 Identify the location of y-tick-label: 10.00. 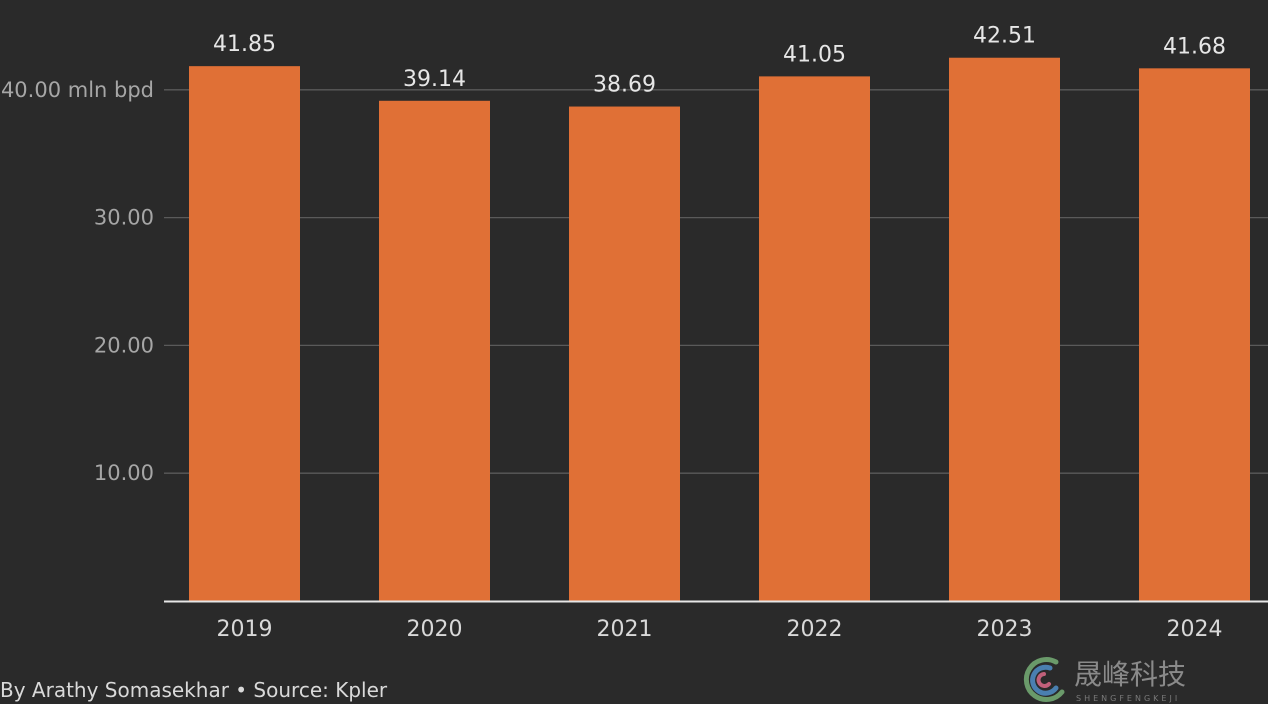
(124, 473).